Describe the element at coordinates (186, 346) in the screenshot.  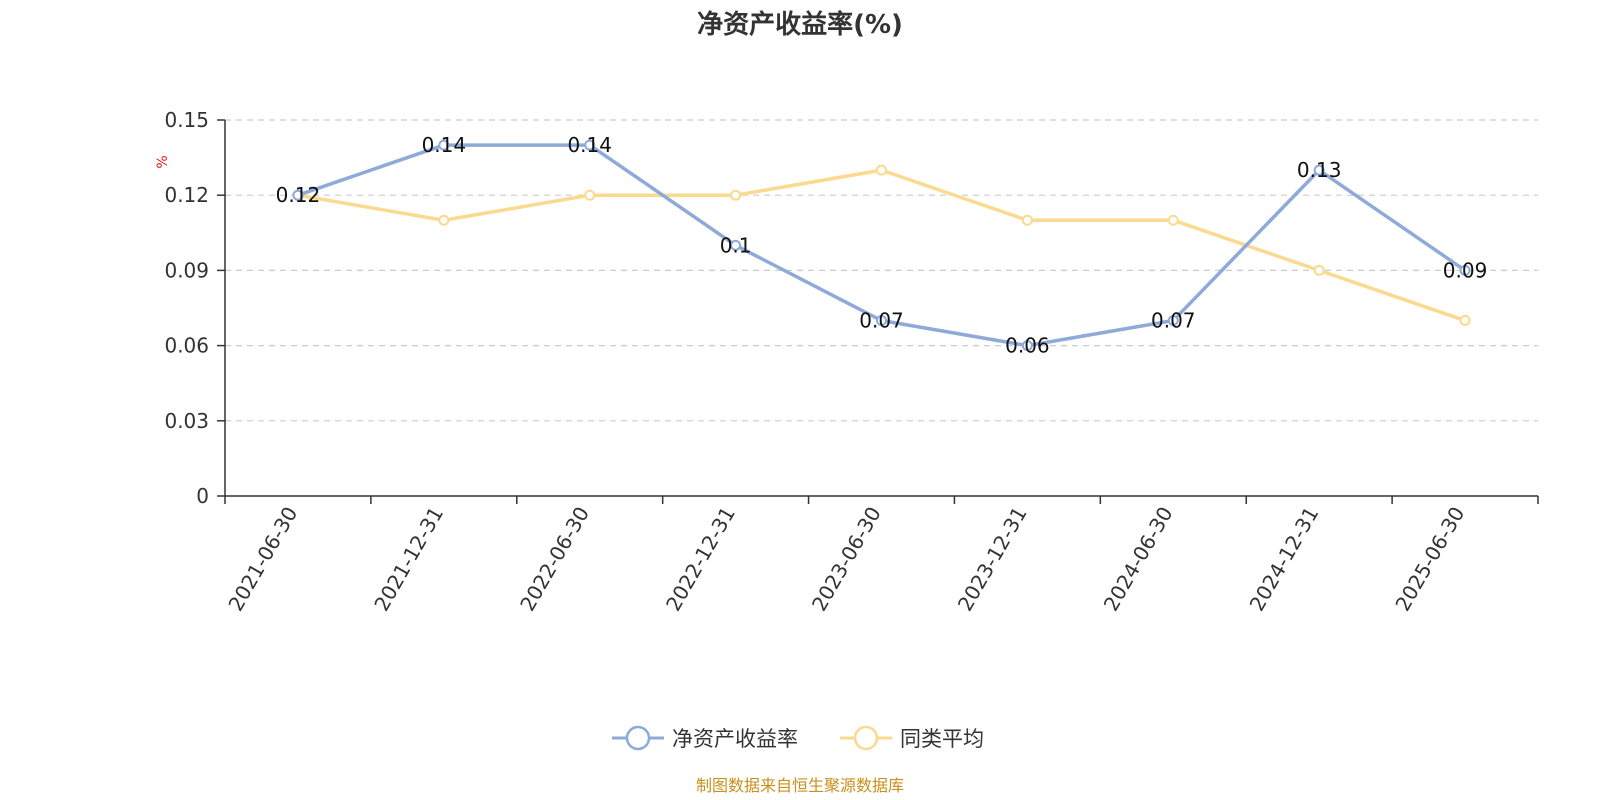
I see `y-tick-label: 0.06` at that location.